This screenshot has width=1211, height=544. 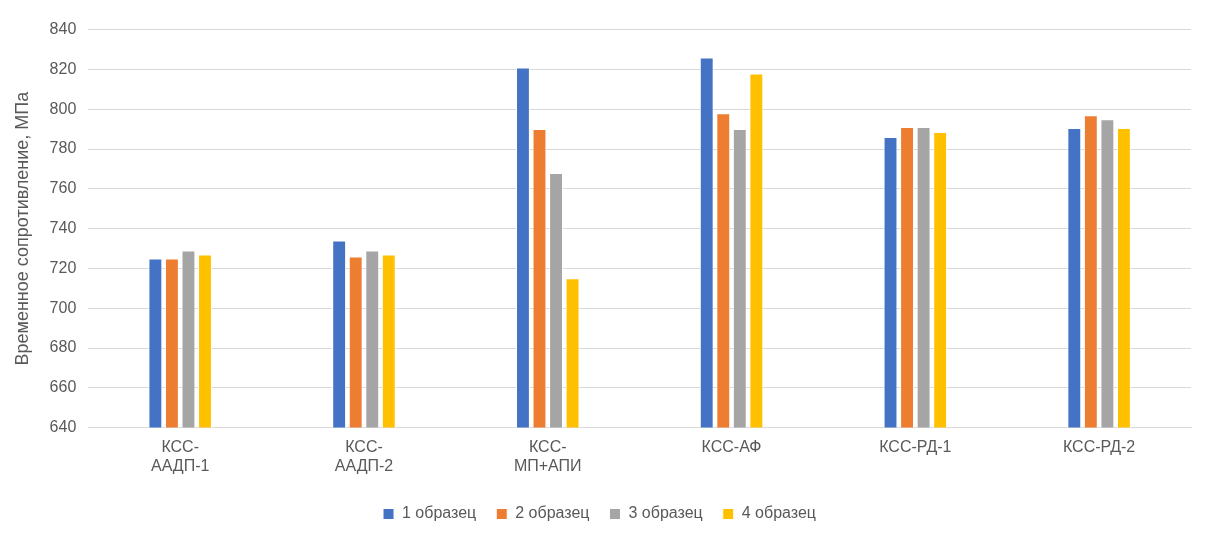 What do you see at coordinates (63, 29) in the screenshot?
I see `y-tick-label: 840` at bounding box center [63, 29].